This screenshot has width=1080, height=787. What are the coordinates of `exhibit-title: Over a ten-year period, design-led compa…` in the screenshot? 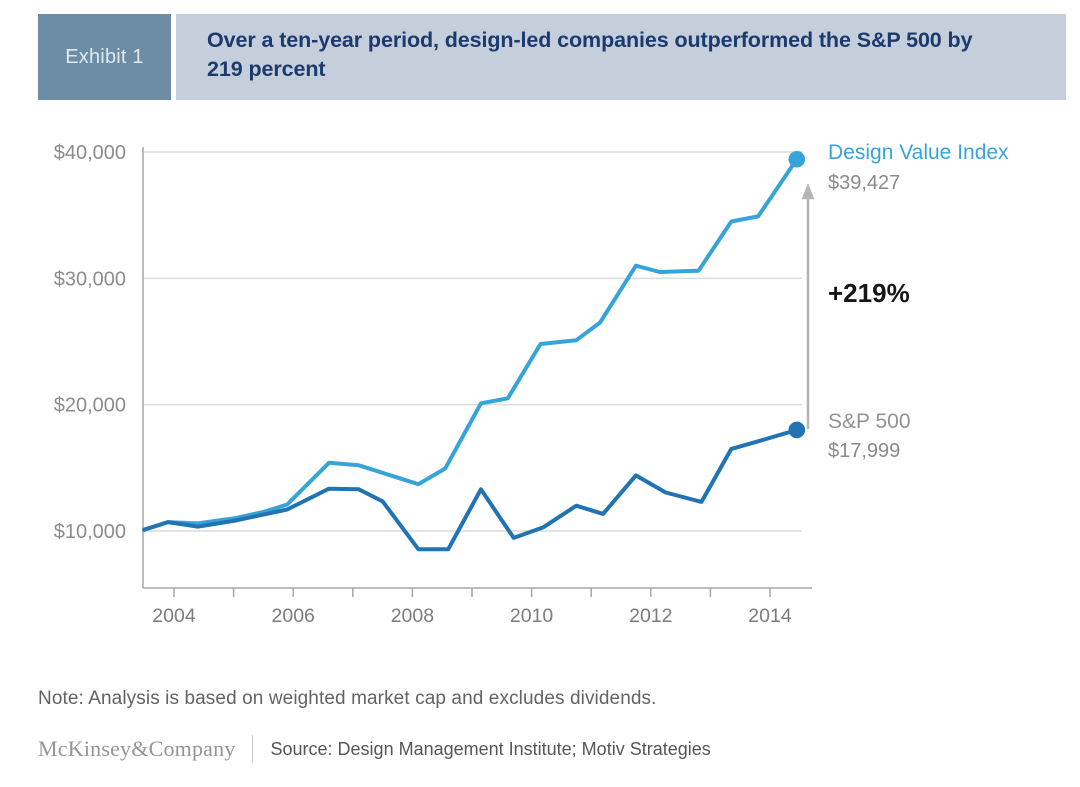 It's located at (590, 54).